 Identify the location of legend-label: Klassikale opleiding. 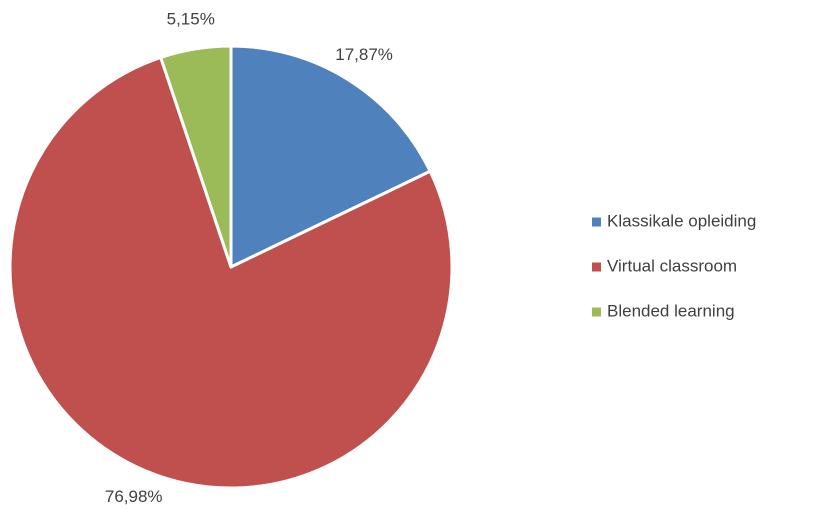
(681, 220).